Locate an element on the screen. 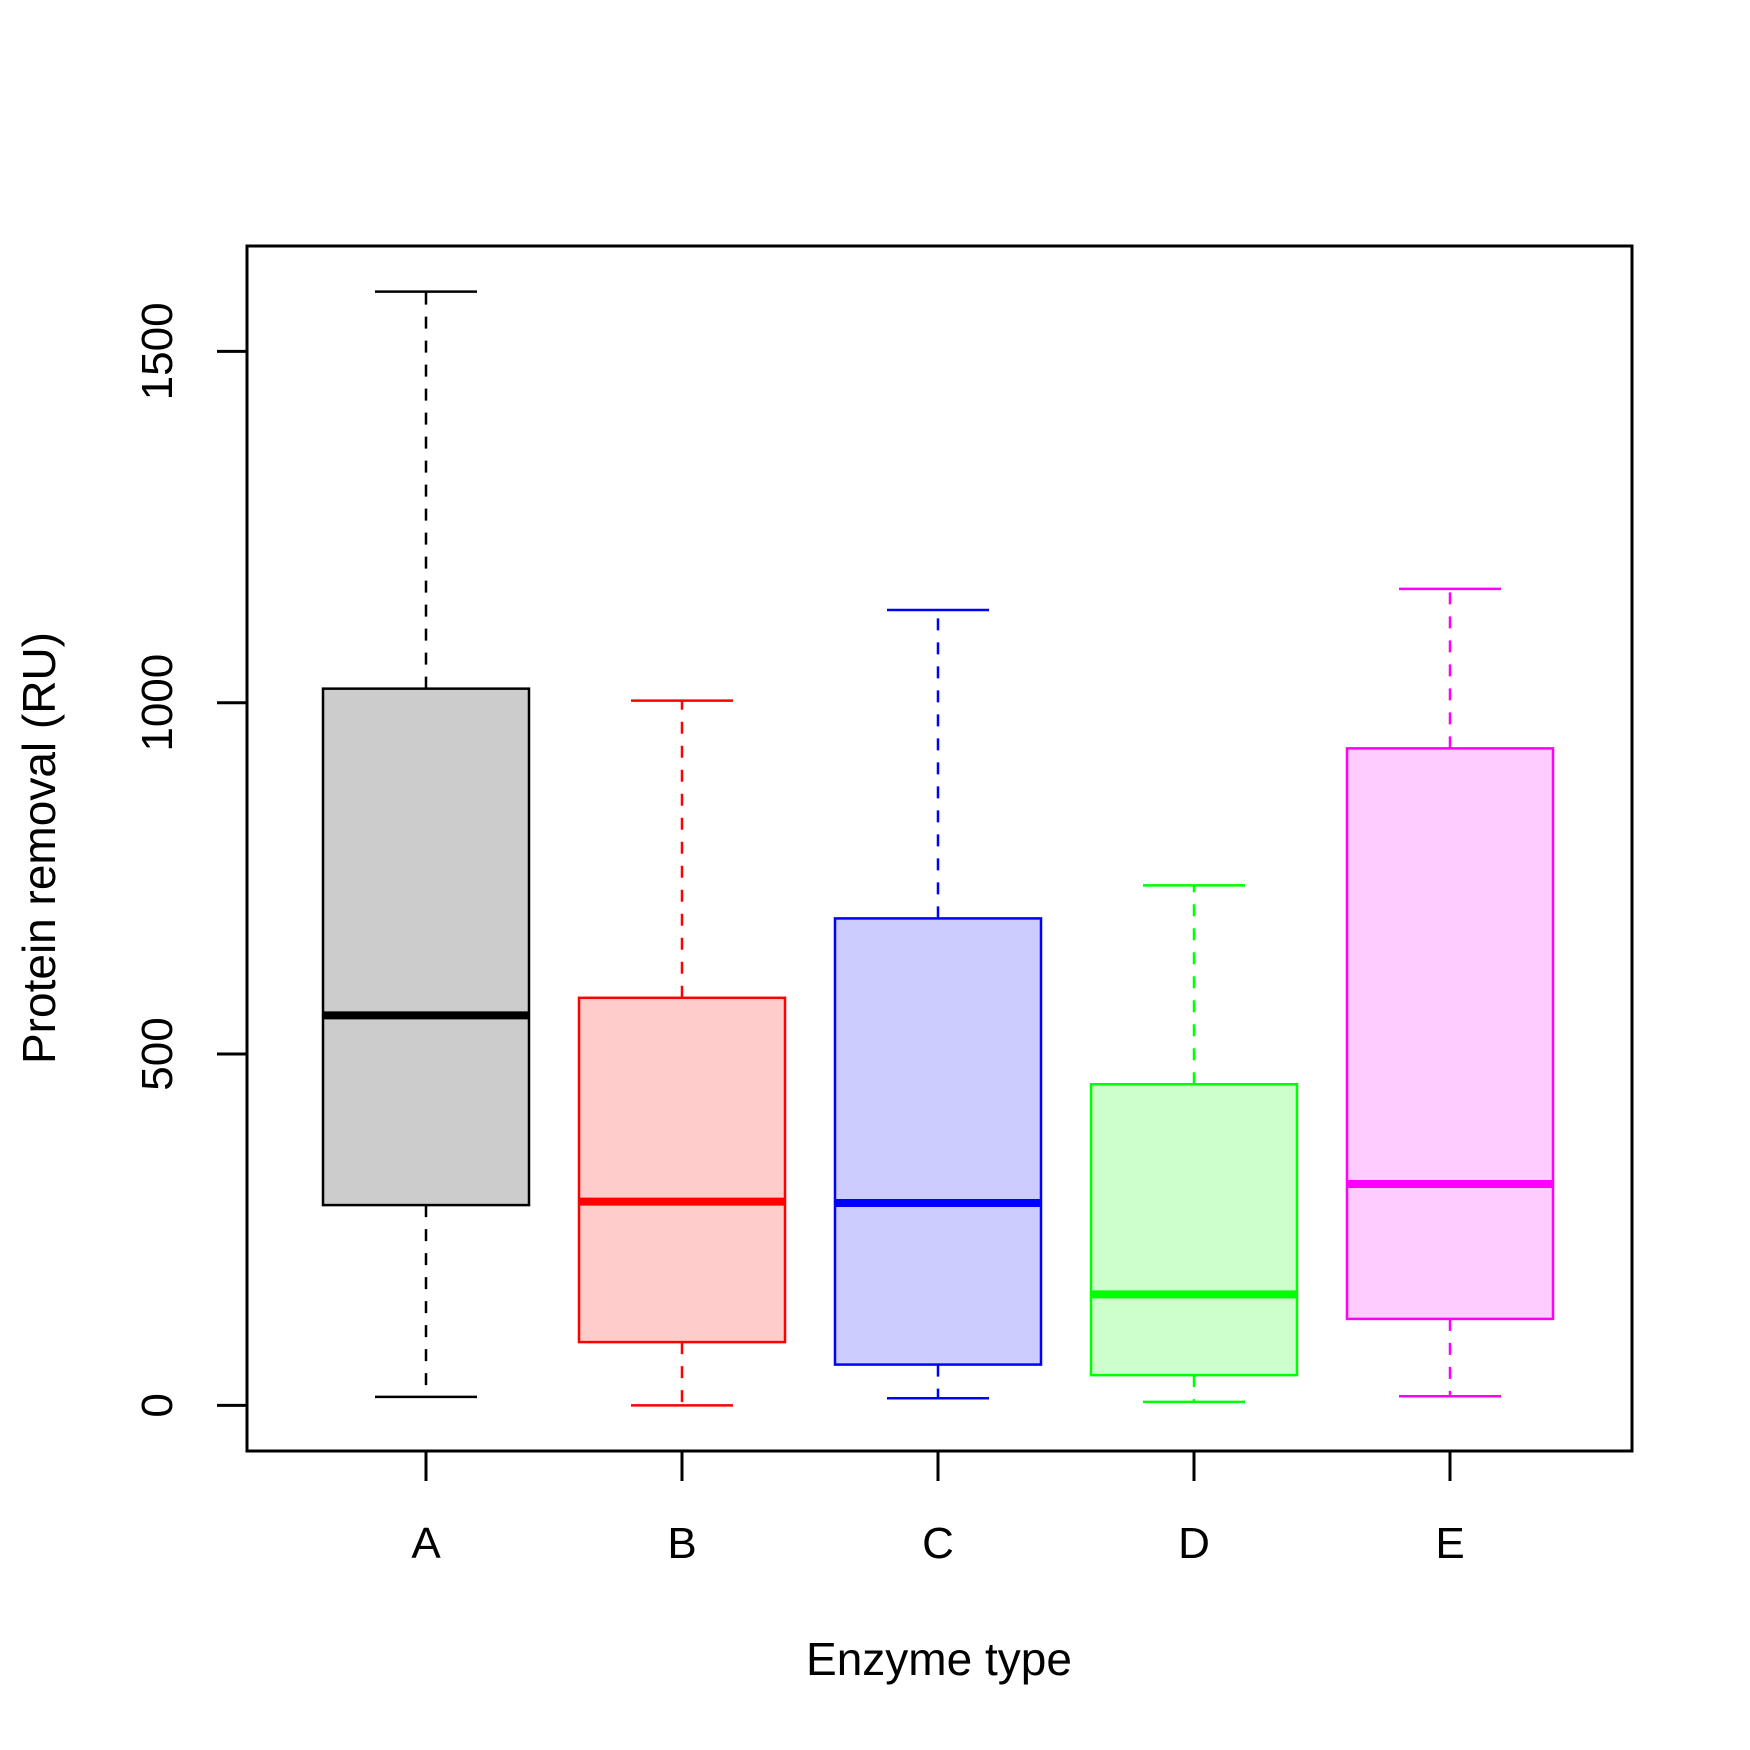 The width and height of the screenshot is (1750, 1750). box-d is located at coordinates (1194, 1144).